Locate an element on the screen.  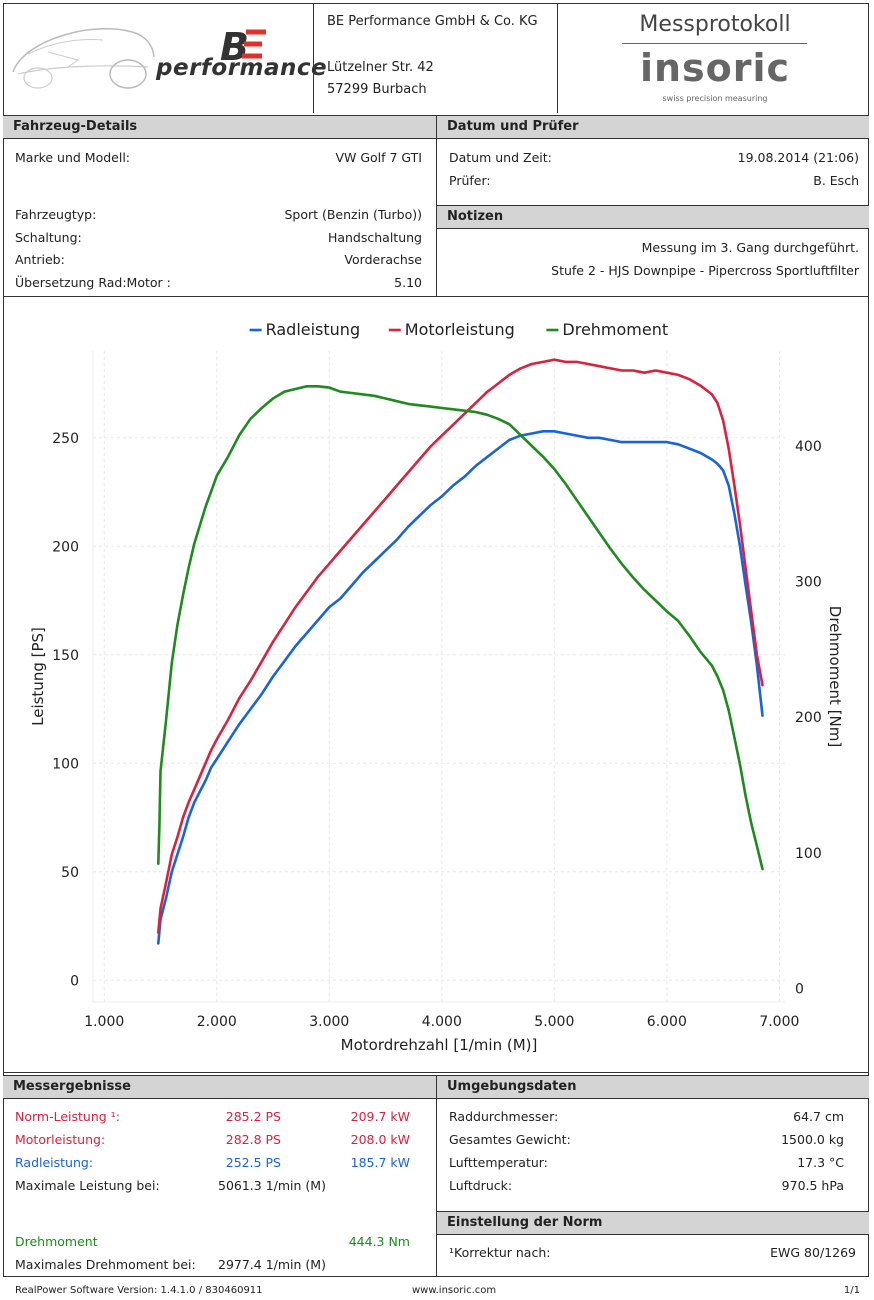
y-tick-label: 250 is located at coordinates (65, 439).